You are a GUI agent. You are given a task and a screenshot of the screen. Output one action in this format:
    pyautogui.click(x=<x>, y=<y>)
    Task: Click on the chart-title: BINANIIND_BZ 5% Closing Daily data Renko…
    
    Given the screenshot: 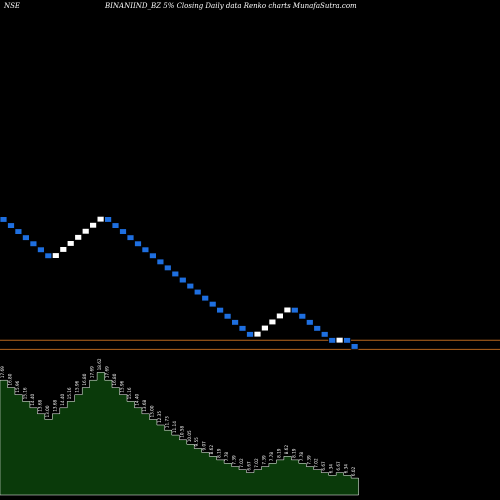 What is the action you would take?
    pyautogui.click(x=231, y=8)
    